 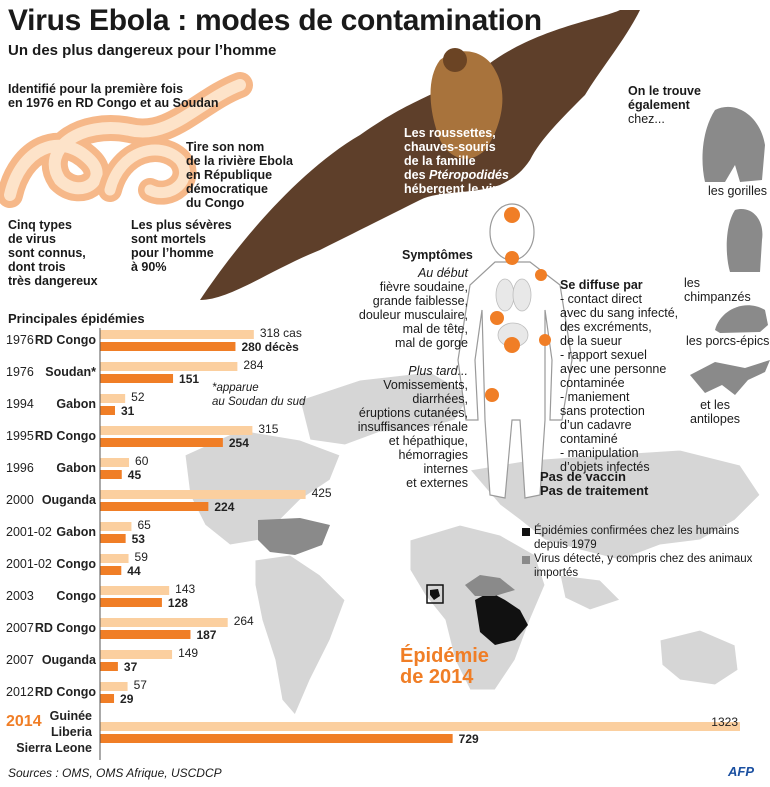 What do you see at coordinates (128, 411) in the screenshot?
I see `death-value: 31` at bounding box center [128, 411].